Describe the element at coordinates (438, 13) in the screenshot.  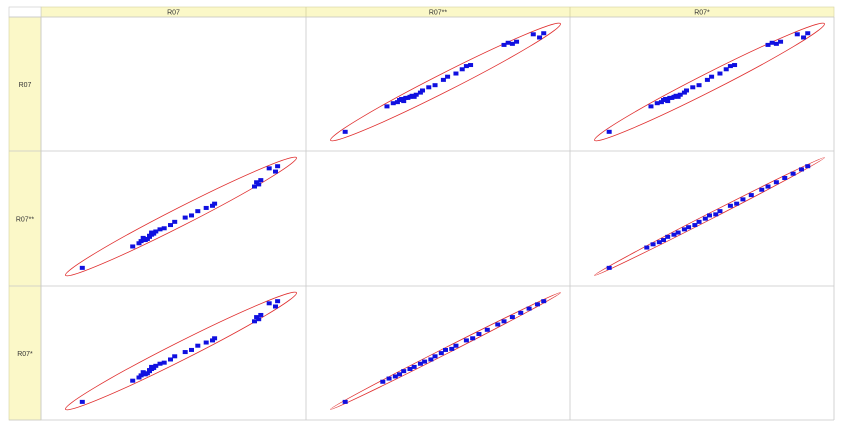
I see `column-header-2: R07**` at that location.